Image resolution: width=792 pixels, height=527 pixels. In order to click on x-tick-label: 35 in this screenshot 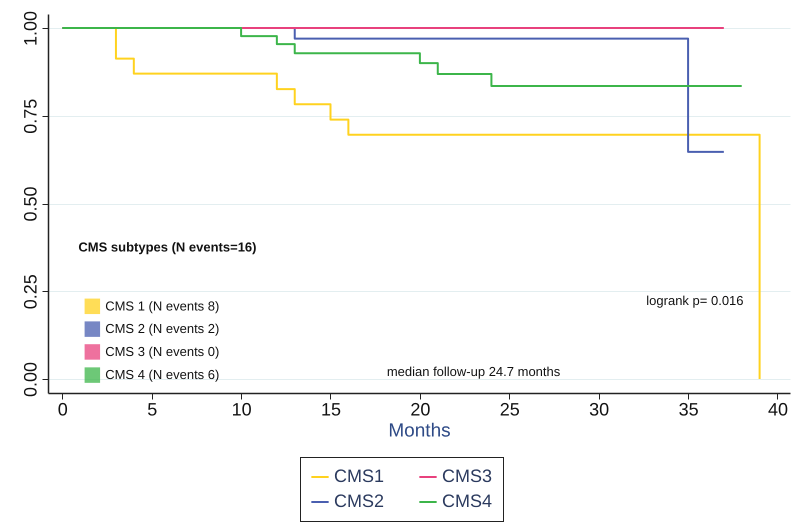, I will do `click(688, 410)`.